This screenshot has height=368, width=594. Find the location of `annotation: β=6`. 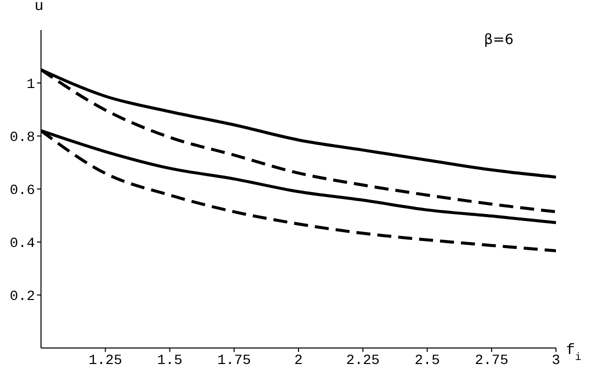

annotation: β=6 is located at coordinates (499, 40).